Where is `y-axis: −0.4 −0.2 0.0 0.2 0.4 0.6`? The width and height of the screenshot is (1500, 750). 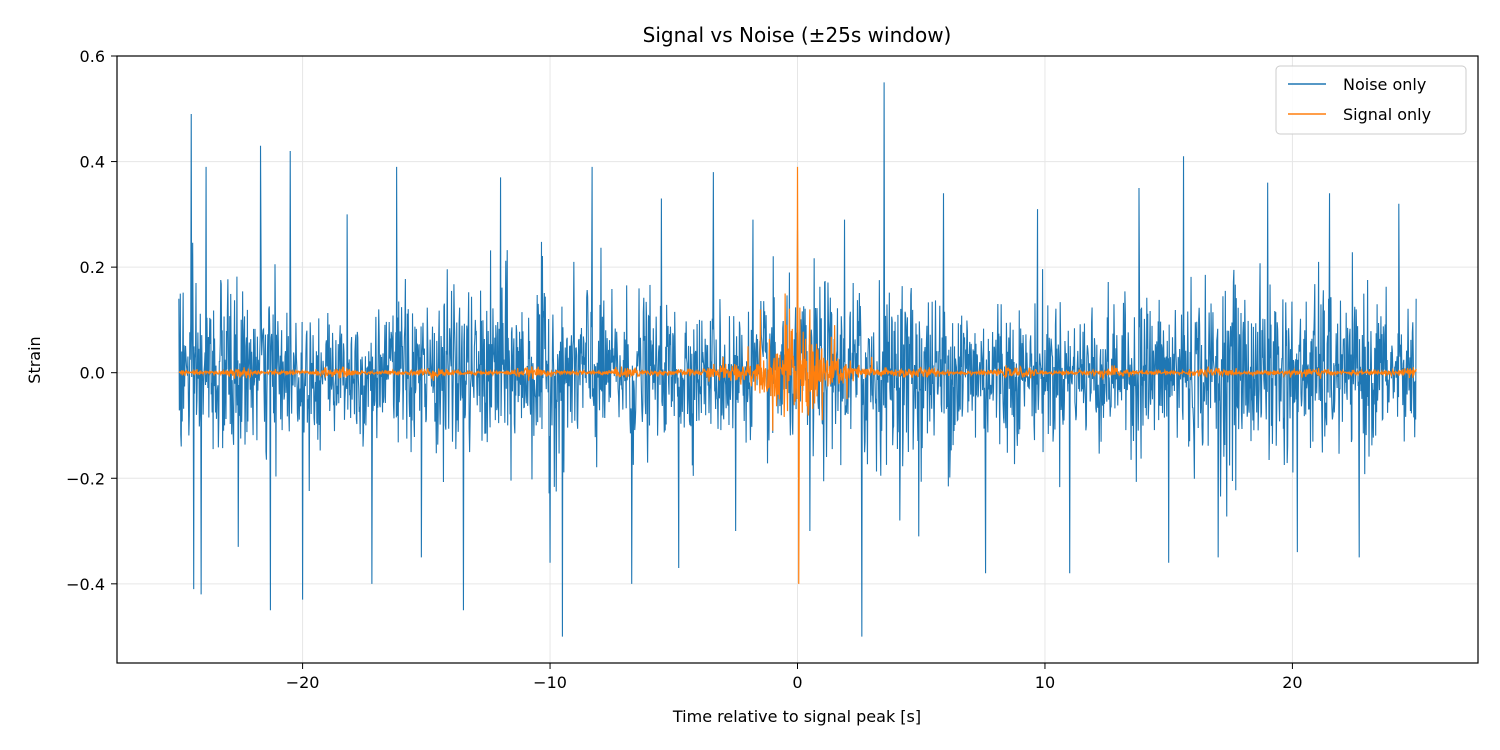
y-axis: −0.4 −0.2 0.0 0.2 0.4 0.6 is located at coordinates (91, 320).